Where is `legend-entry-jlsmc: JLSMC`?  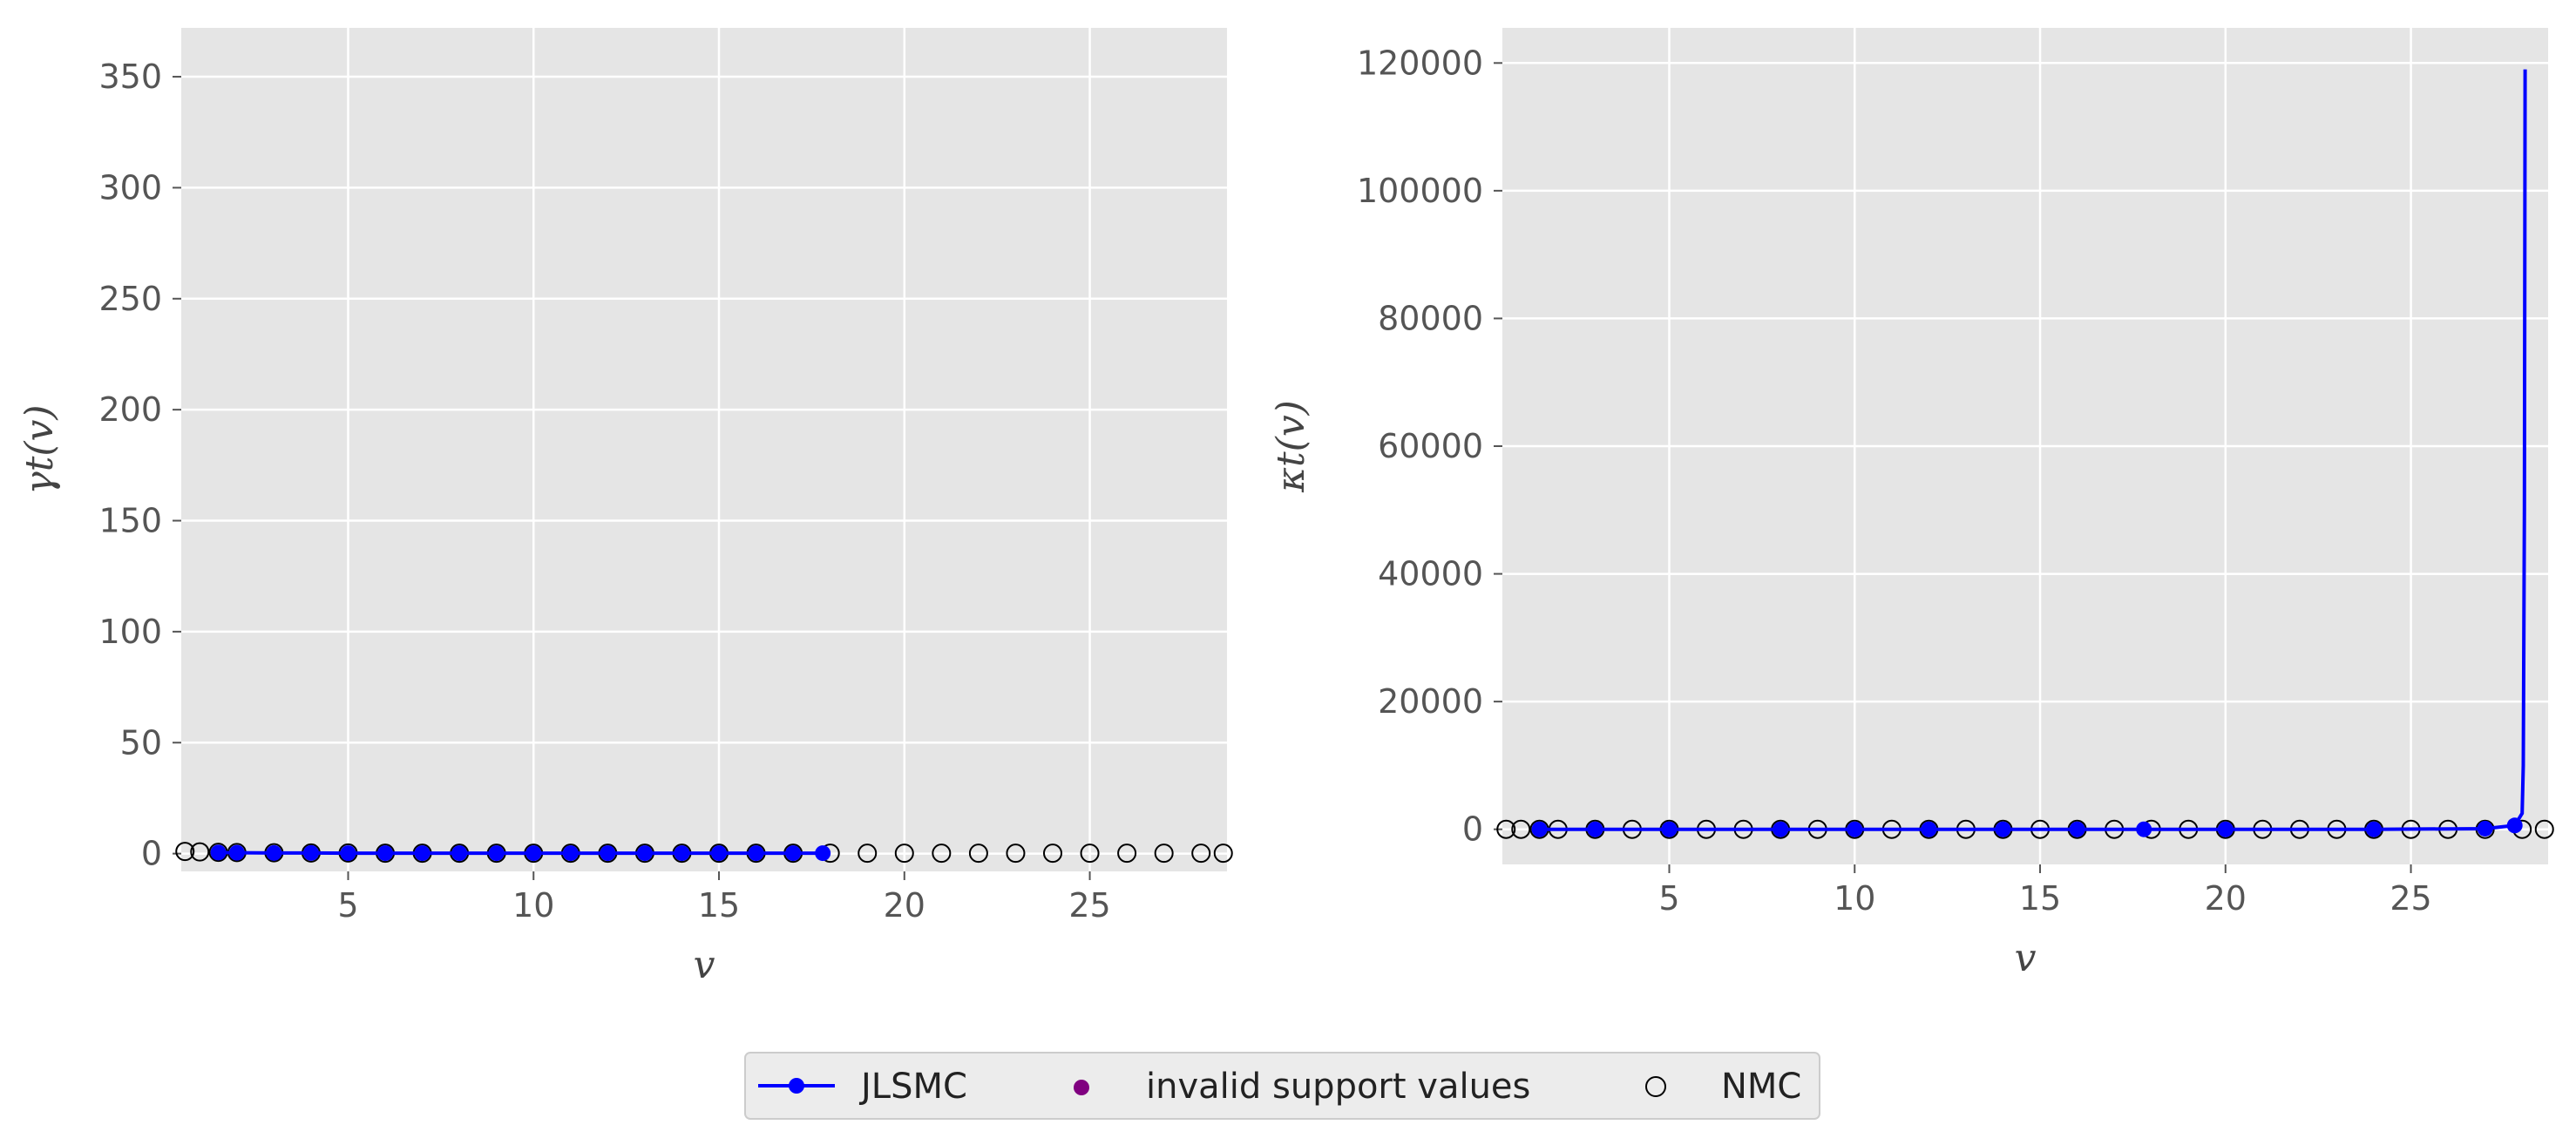 legend-entry-jlsmc: JLSMC is located at coordinates (863, 1087).